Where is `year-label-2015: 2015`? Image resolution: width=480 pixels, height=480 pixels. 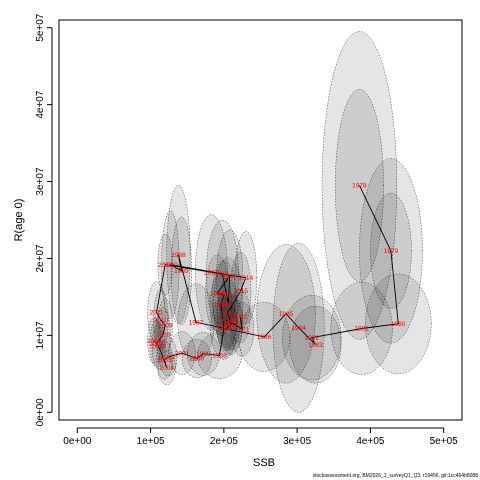
year-label-2015: 2015 is located at coordinates (240, 291).